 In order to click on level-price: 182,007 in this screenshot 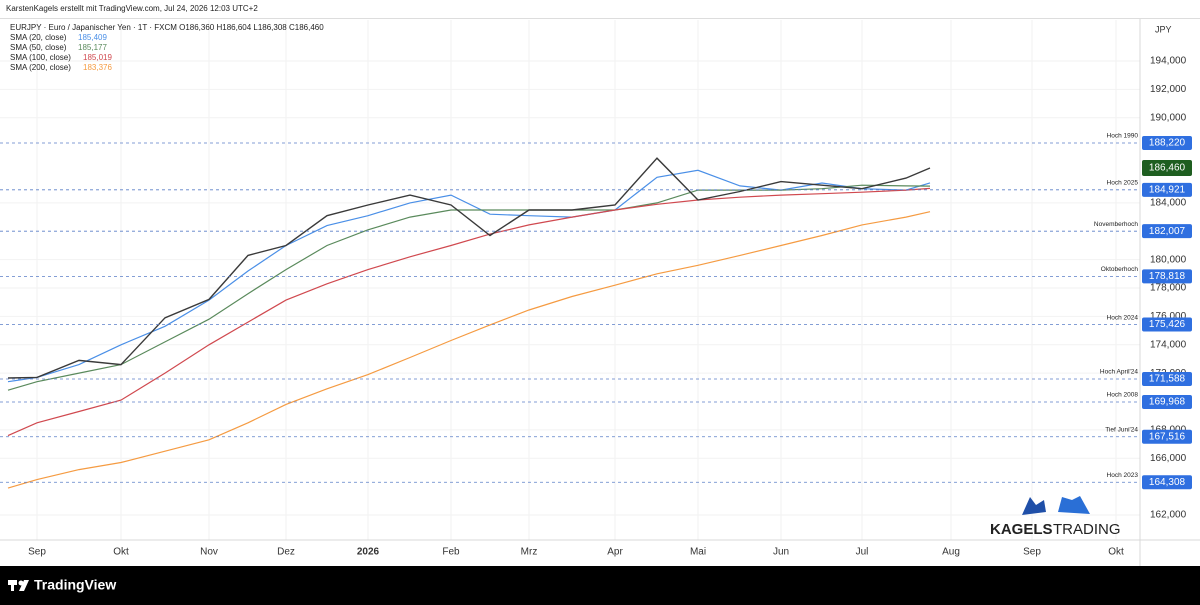, I will do `click(1167, 231)`.